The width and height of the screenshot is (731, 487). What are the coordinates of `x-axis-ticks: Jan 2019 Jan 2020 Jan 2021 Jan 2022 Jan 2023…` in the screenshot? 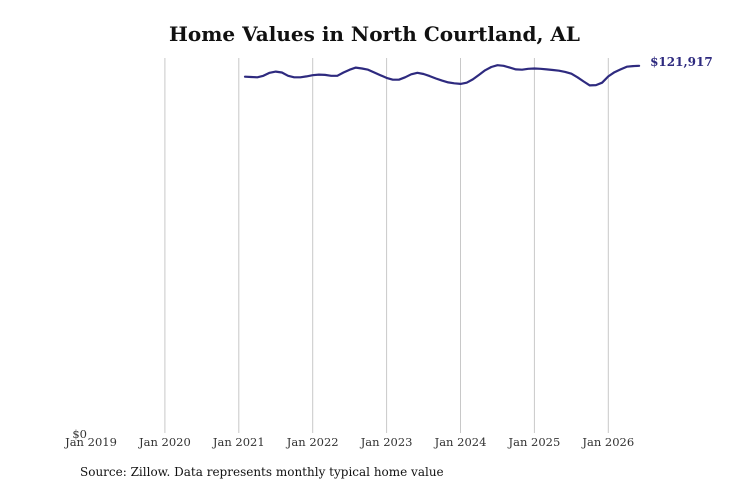 It's located at (349, 442).